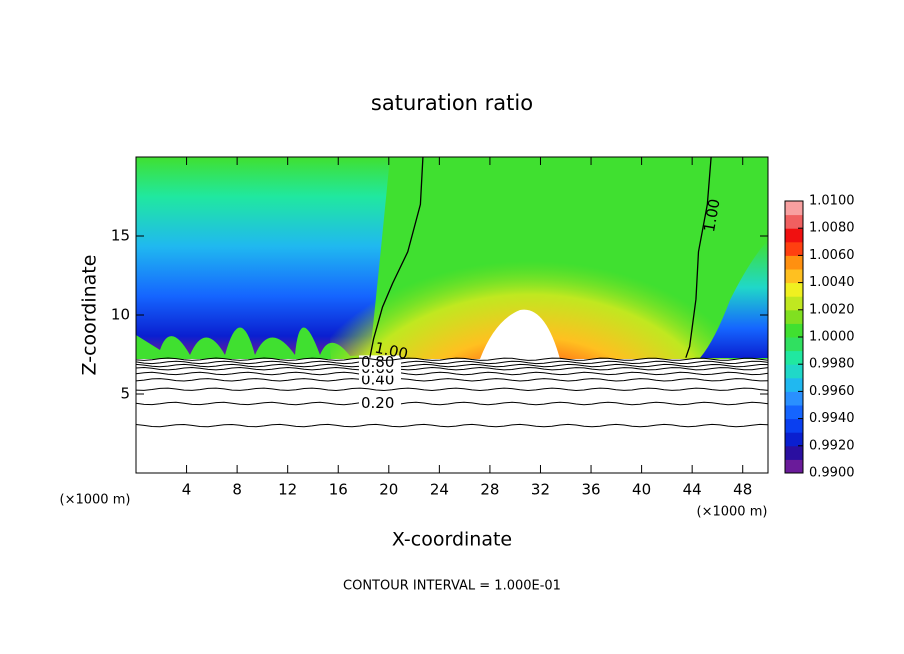  What do you see at coordinates (832, 228) in the screenshot?
I see `colorbar-tick-label: 1.0080` at bounding box center [832, 228].